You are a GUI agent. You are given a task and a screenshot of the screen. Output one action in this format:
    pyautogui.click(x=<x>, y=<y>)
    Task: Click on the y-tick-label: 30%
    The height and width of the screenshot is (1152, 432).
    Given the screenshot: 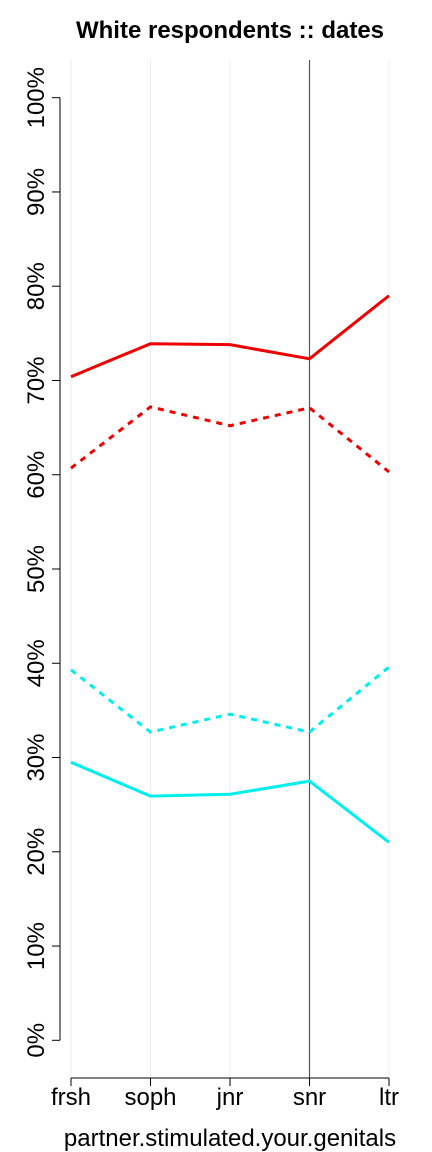 What is the action you would take?
    pyautogui.click(x=36, y=757)
    